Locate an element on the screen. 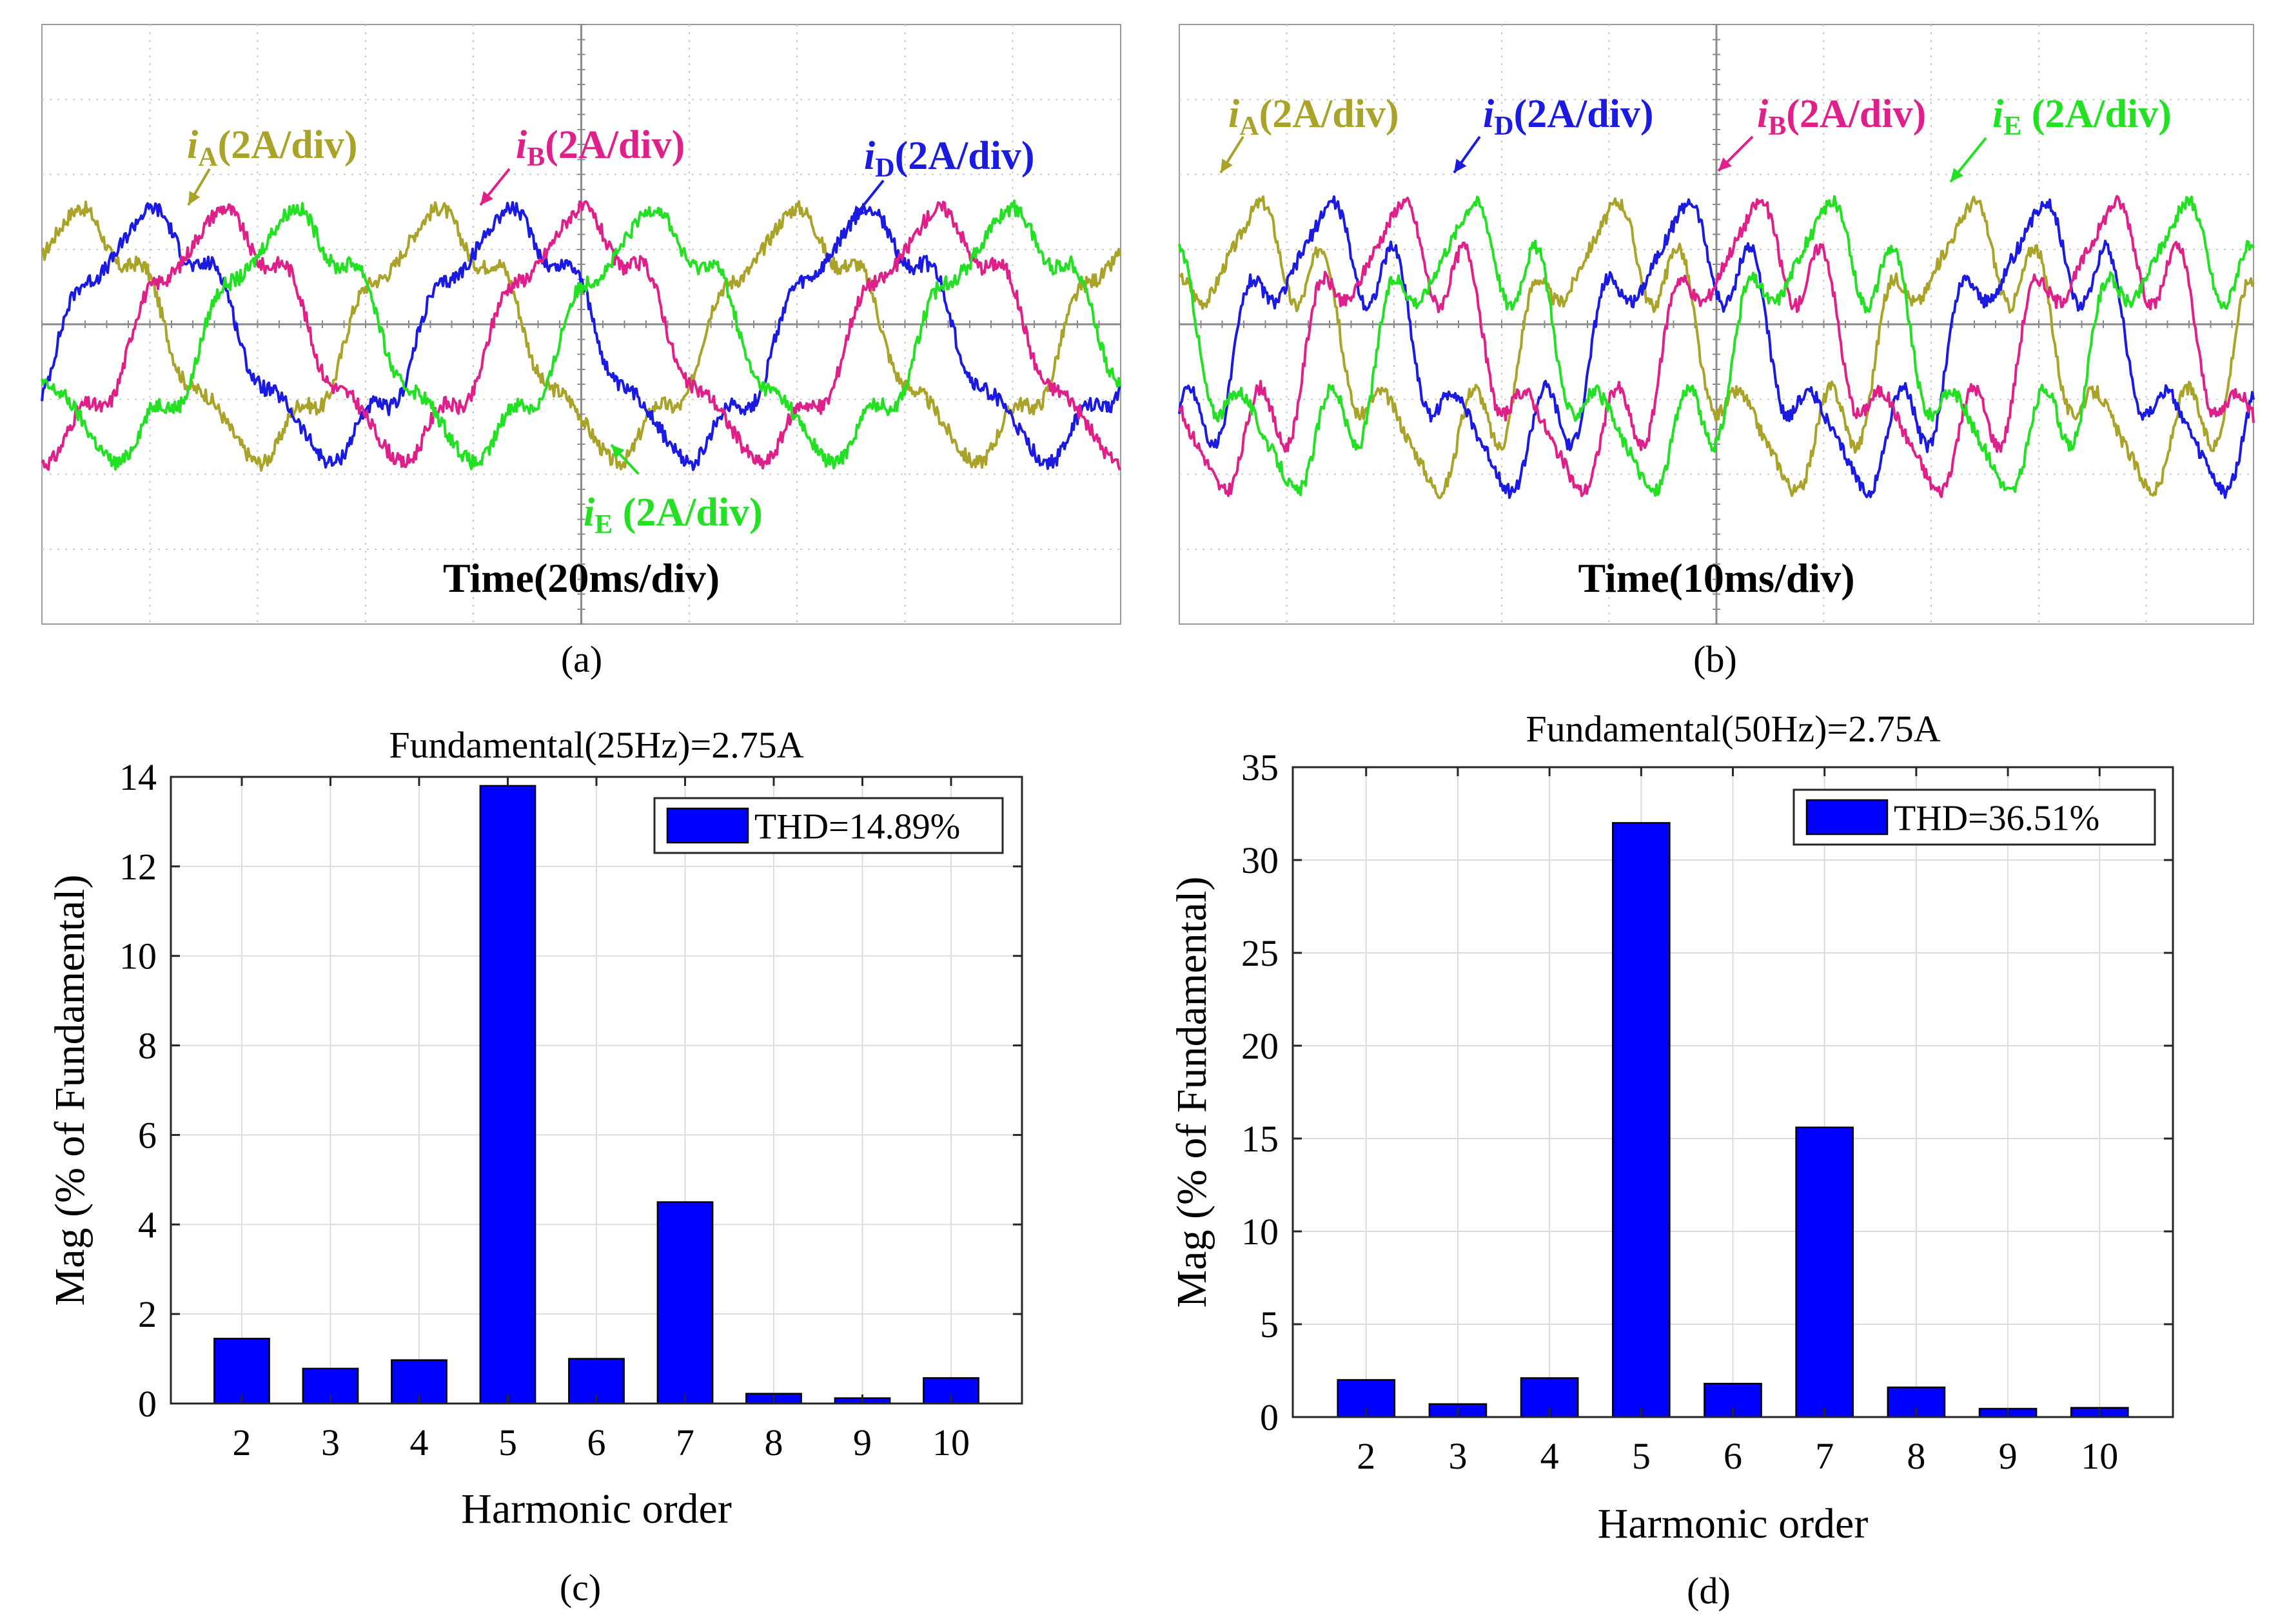  chart-title: Fundamental(50Hz)=2.75A is located at coordinates (1733, 729).